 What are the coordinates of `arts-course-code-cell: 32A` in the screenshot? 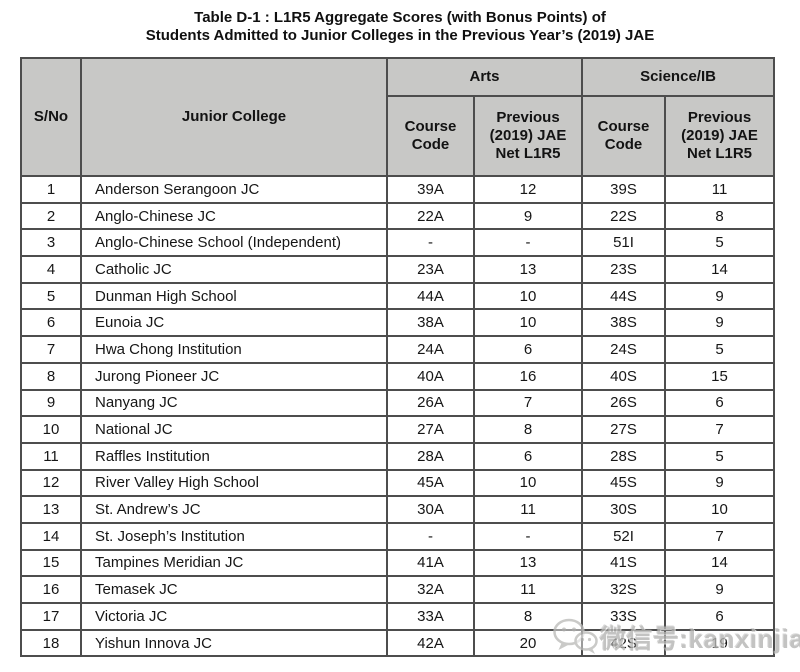 It's located at (430, 589).